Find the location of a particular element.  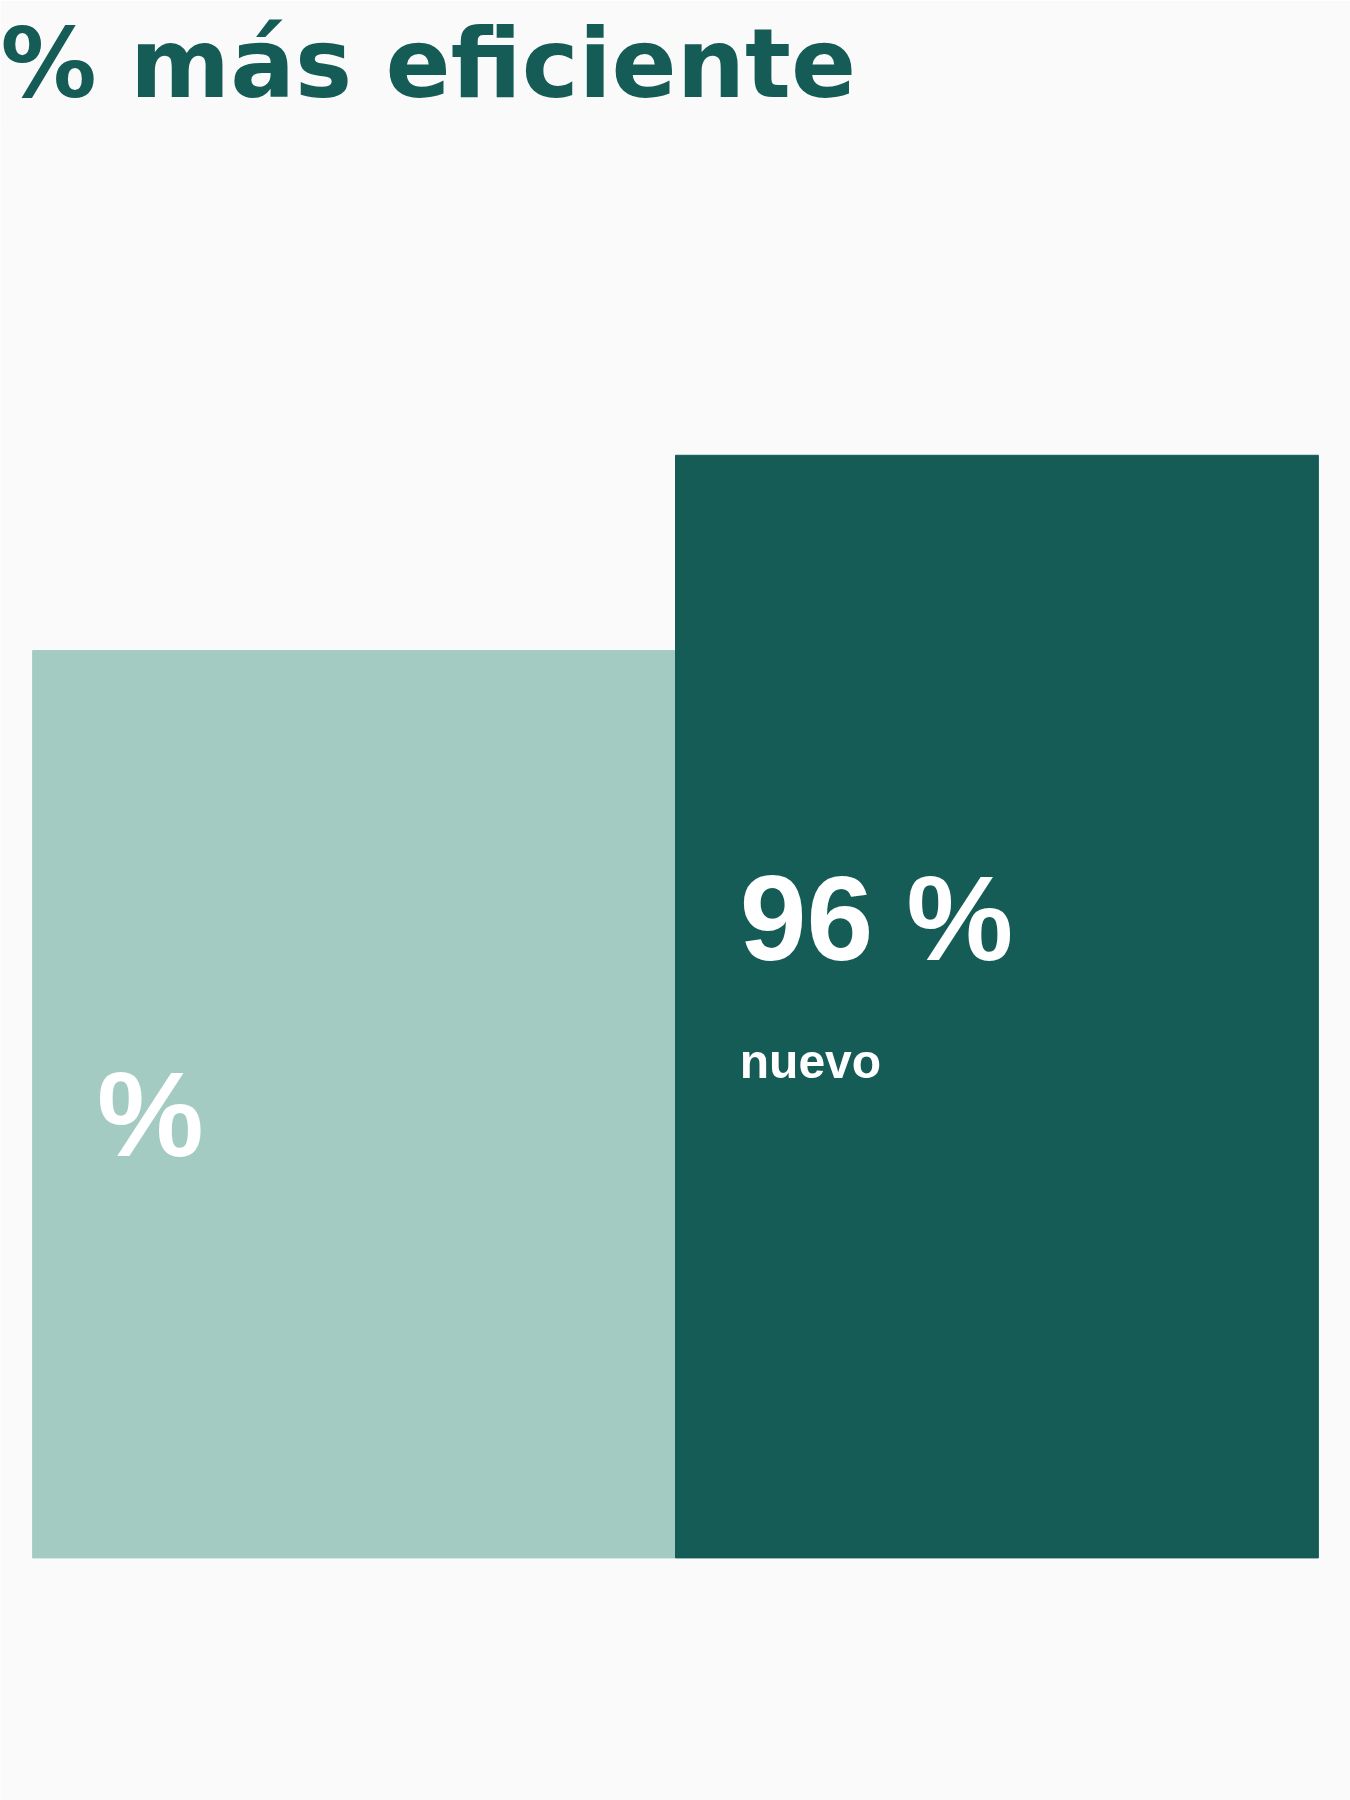

data-label: % is located at coordinates (150, 1113).